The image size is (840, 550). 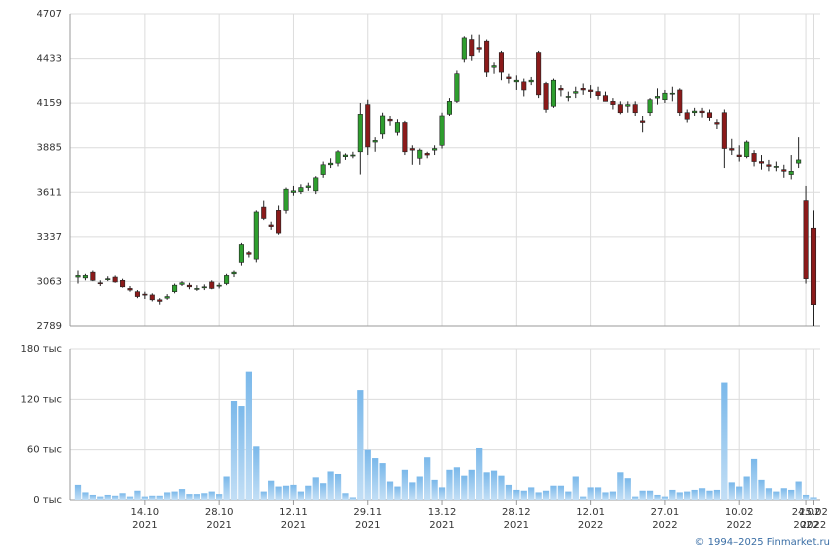 What do you see at coordinates (49, 59) in the screenshot?
I see `y-tick-label: 4433` at bounding box center [49, 59].